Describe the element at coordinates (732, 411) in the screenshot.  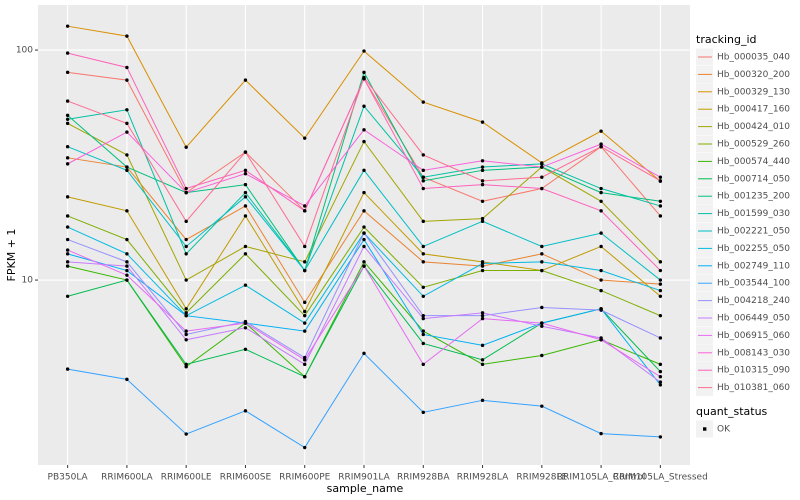
I see `legend-title: quant_status` at that location.